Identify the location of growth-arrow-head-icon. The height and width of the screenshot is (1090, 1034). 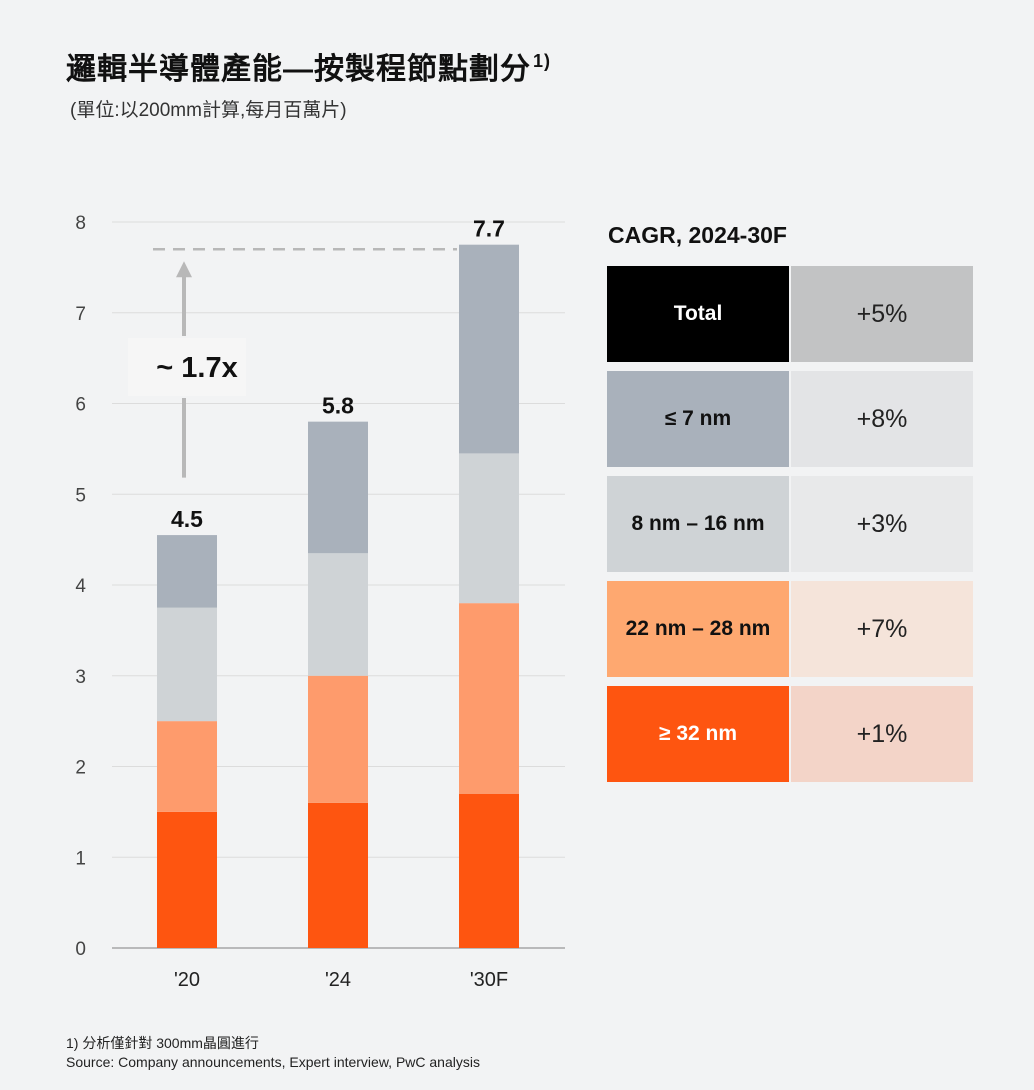
(184, 269).